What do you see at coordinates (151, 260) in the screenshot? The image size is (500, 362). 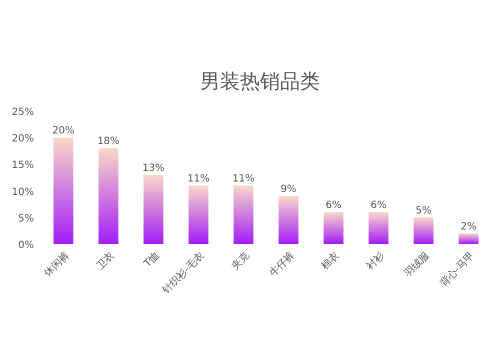 I see `x-tick-label: T恤` at bounding box center [151, 260].